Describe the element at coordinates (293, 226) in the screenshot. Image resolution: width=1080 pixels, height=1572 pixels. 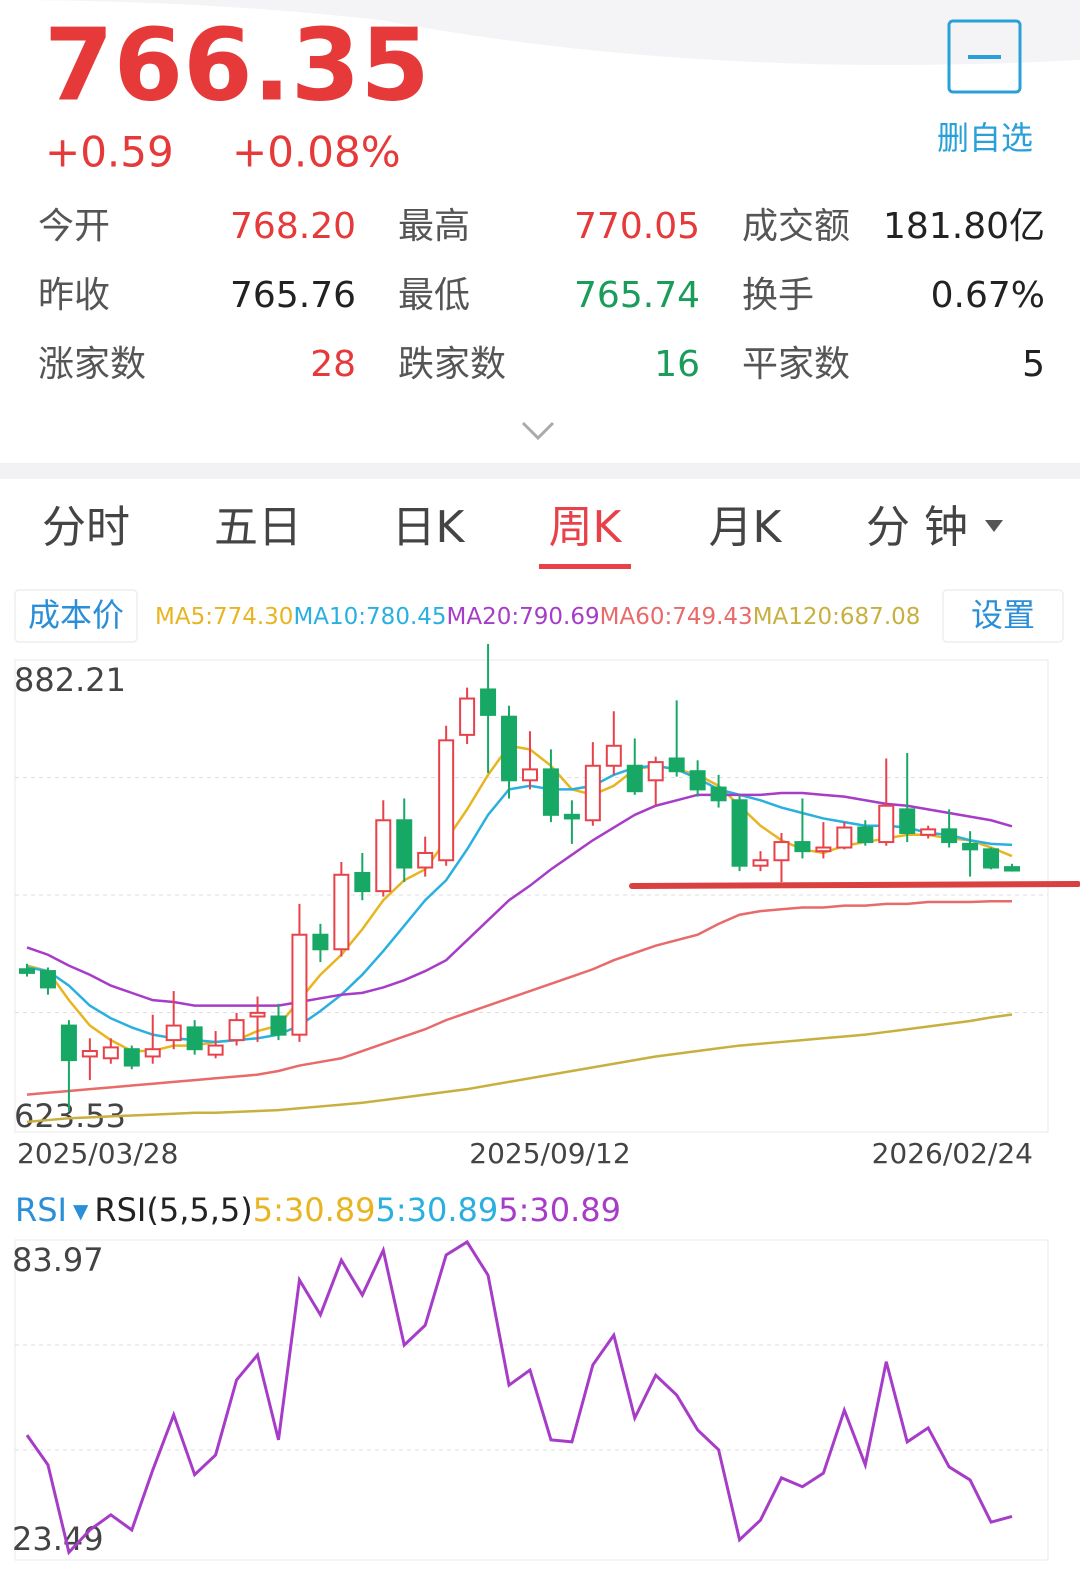
I see `stat-value: 768.20` at that location.